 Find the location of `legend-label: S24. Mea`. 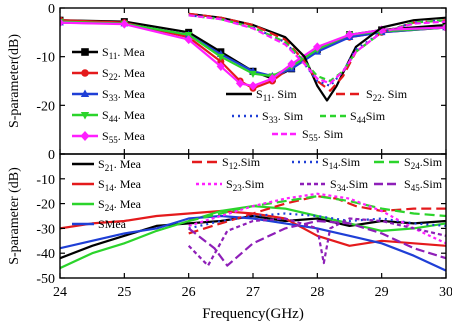

legend-label: S24. Mea is located at coordinates (120, 205).